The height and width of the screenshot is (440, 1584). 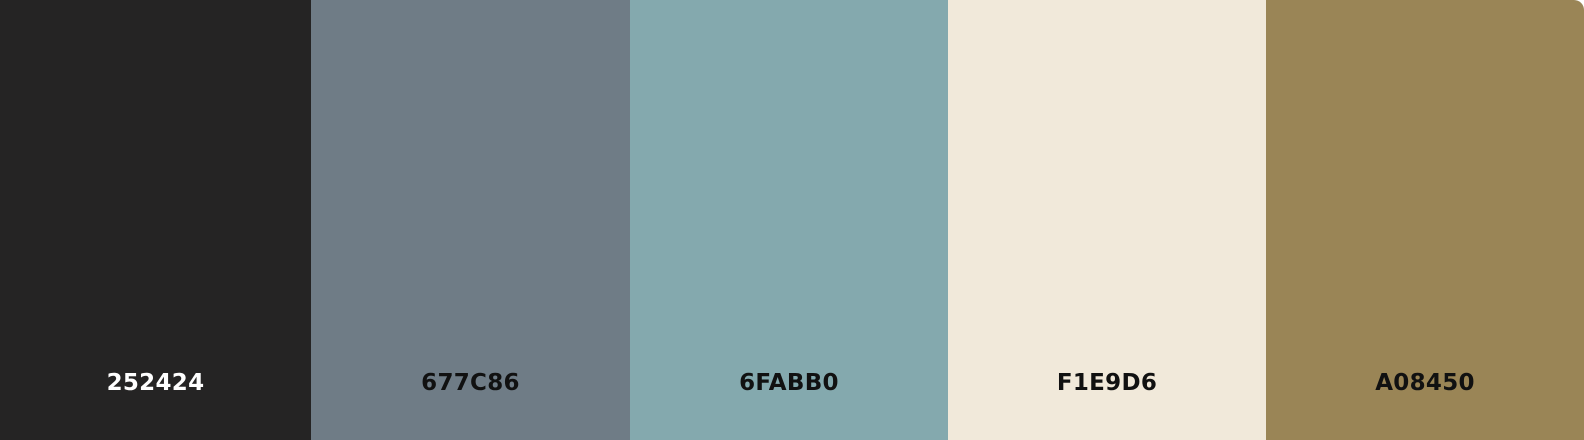 I want to click on swatch-hex-label: F1E9D6, so click(x=1107, y=383).